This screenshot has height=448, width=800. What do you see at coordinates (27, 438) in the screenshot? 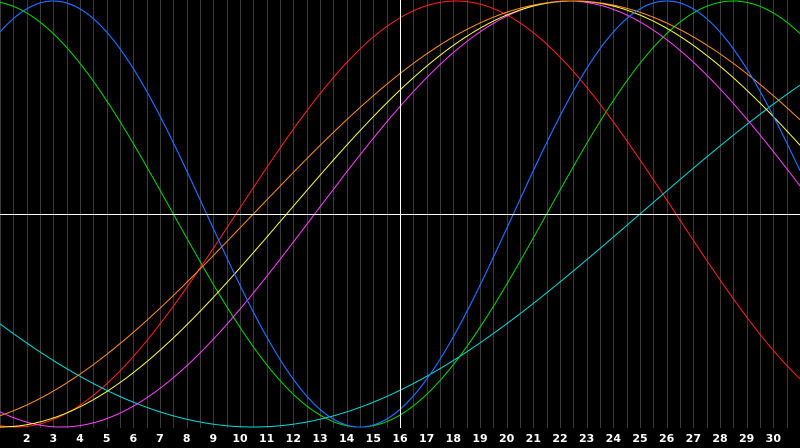
I see `x-tick-label: 2` at bounding box center [27, 438].